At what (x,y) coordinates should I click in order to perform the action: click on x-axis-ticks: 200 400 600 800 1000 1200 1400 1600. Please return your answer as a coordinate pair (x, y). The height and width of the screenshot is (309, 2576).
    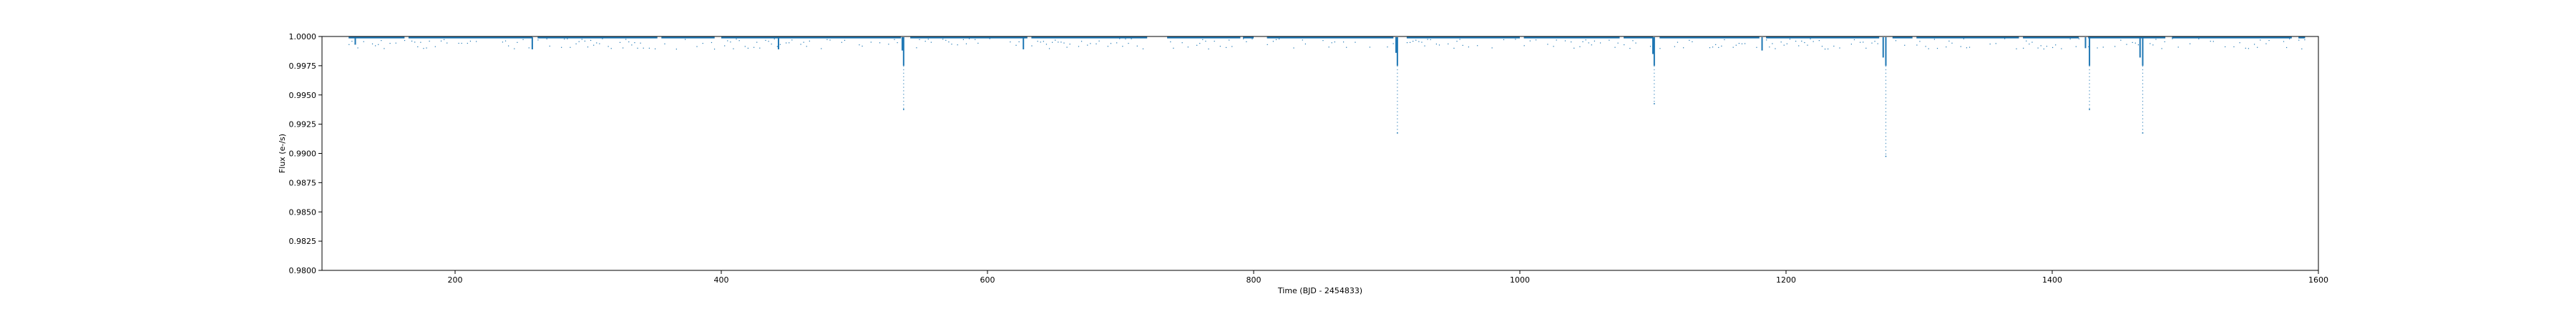
    Looking at the image, I should click on (1388, 277).